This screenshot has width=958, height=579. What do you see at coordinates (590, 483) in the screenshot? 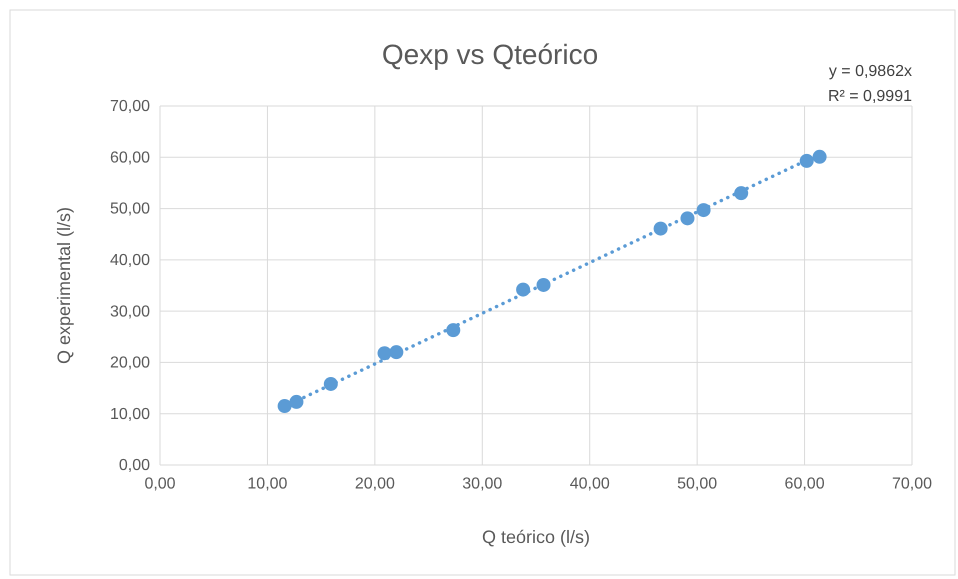
I see `x-tick-label: 40,00` at bounding box center [590, 483].